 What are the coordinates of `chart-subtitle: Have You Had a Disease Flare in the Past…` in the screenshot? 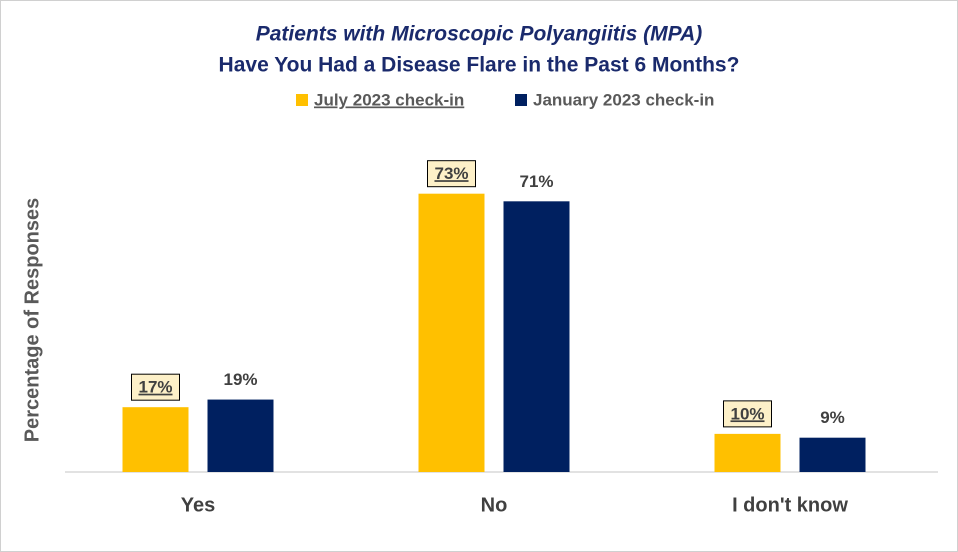 It's located at (479, 65).